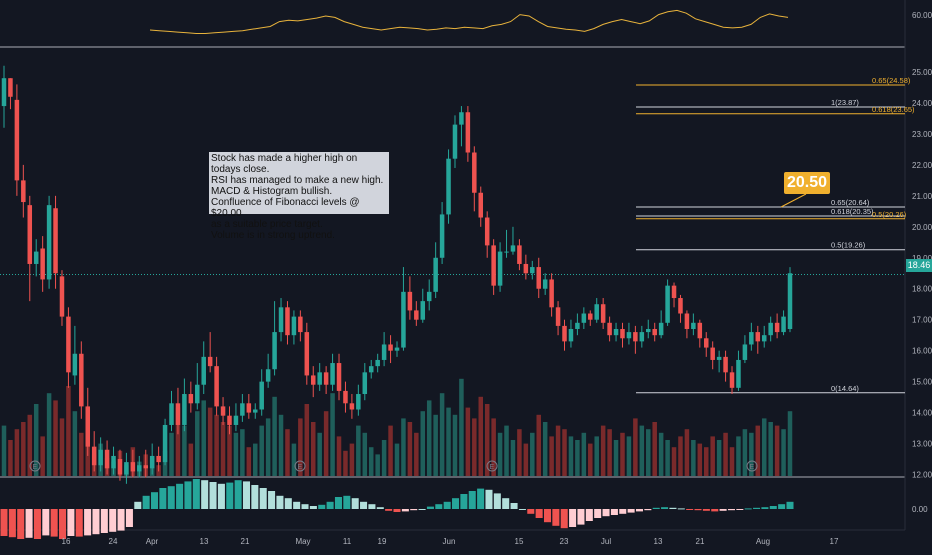  I want to click on price-tick-label: 22.00, so click(922, 165).